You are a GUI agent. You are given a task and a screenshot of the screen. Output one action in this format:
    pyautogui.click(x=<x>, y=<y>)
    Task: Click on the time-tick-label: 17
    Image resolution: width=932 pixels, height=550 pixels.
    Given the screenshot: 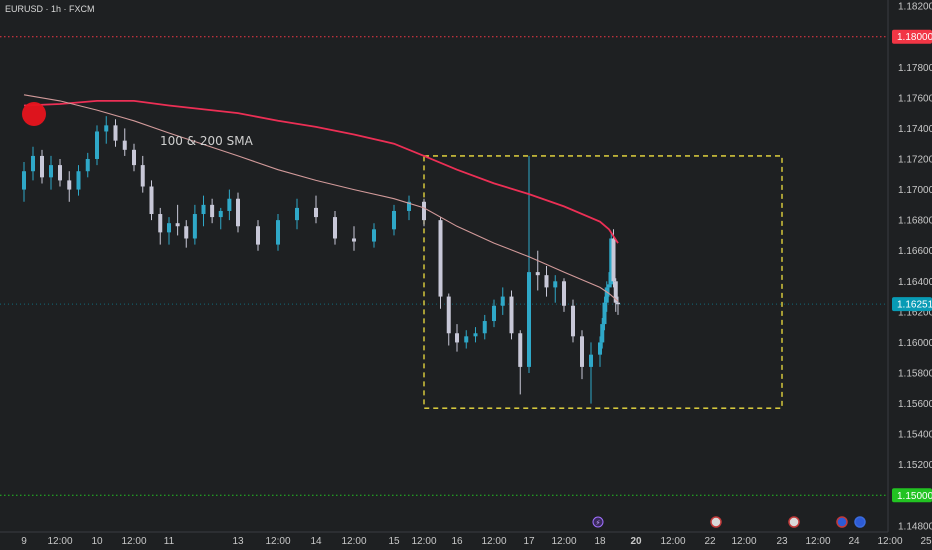 What is the action you would take?
    pyautogui.click(x=529, y=541)
    